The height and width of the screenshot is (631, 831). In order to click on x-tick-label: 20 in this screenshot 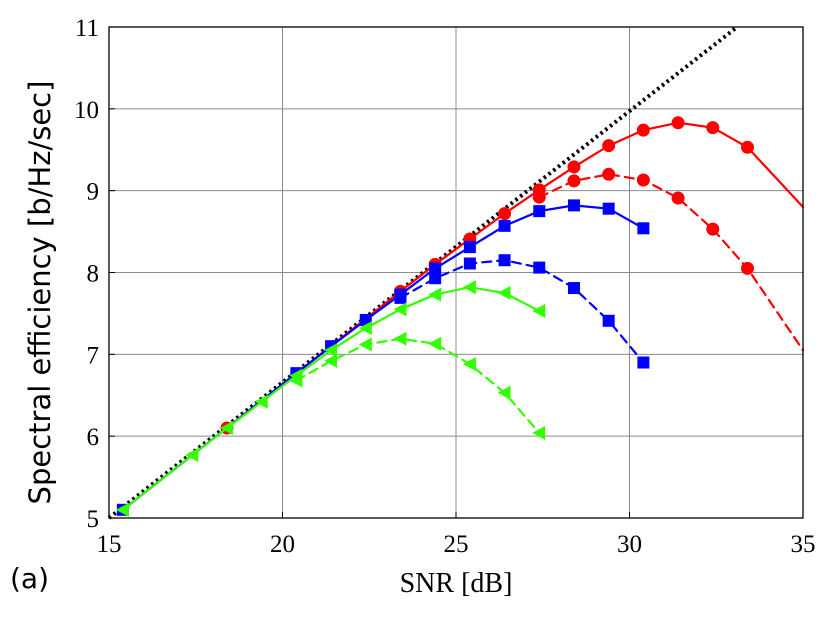, I will do `click(282, 544)`.